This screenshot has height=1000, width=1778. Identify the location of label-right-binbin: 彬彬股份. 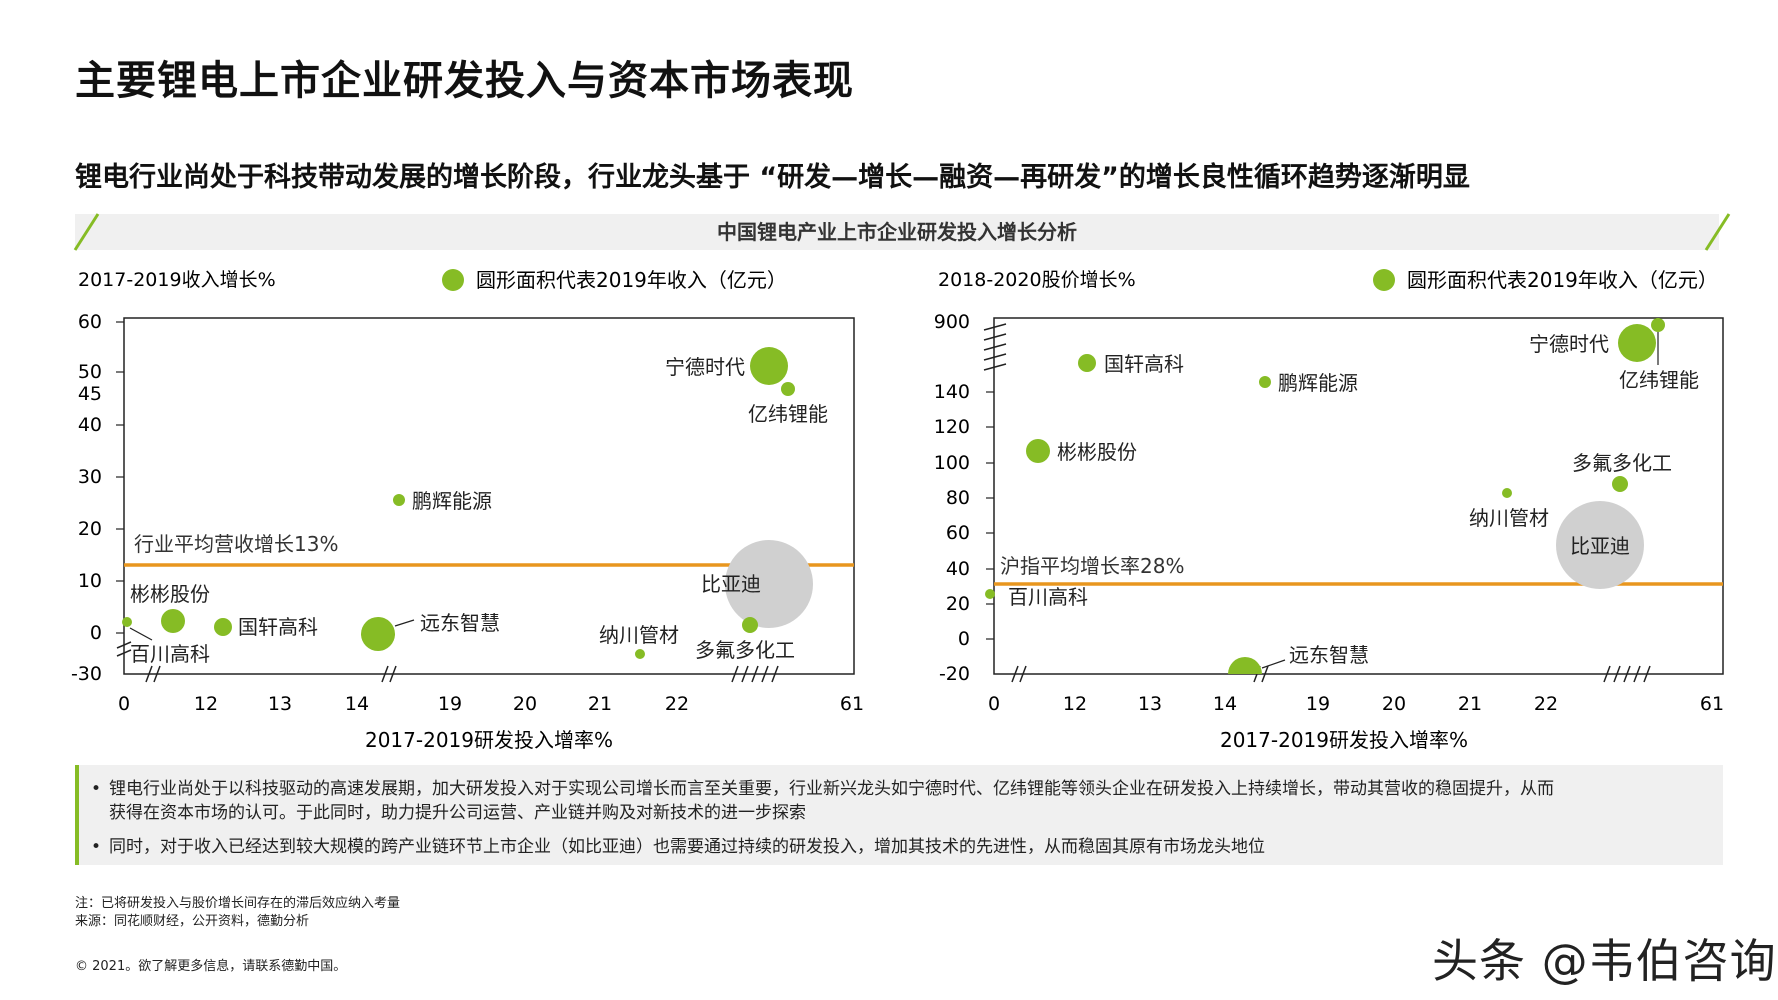
(1097, 452).